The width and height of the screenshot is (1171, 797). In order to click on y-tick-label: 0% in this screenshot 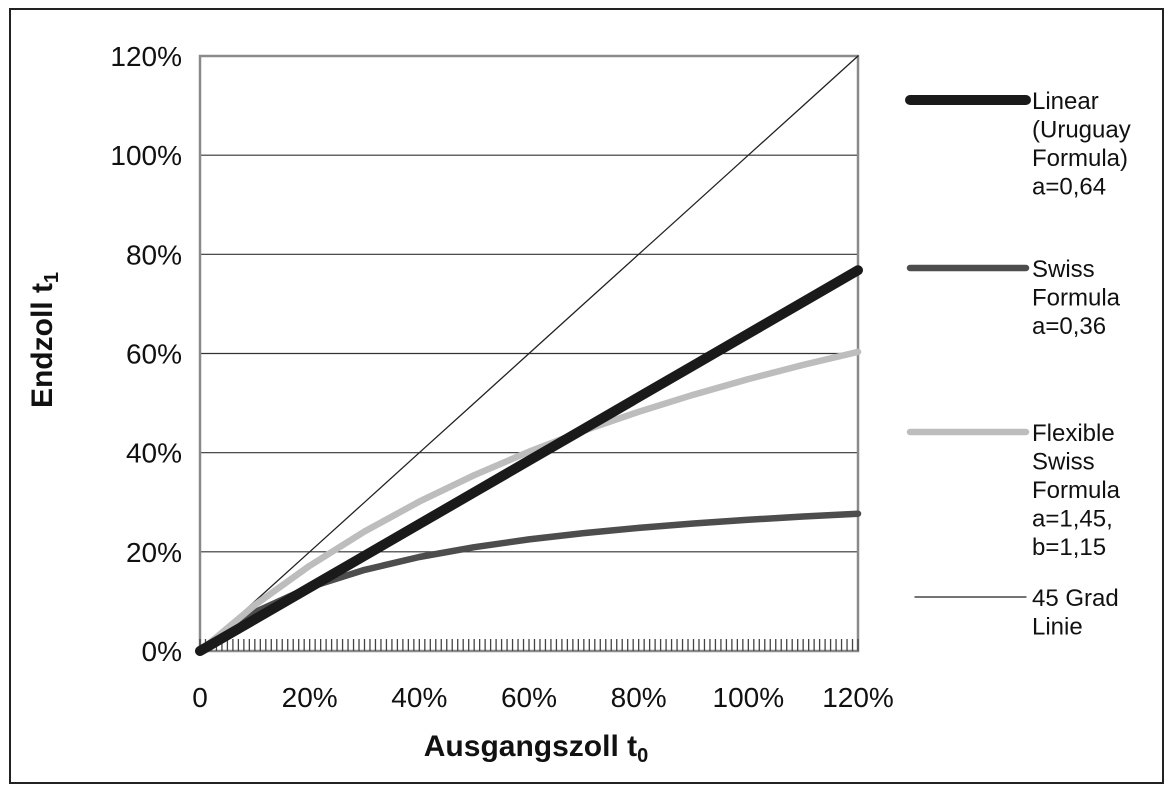, I will do `click(162, 651)`.